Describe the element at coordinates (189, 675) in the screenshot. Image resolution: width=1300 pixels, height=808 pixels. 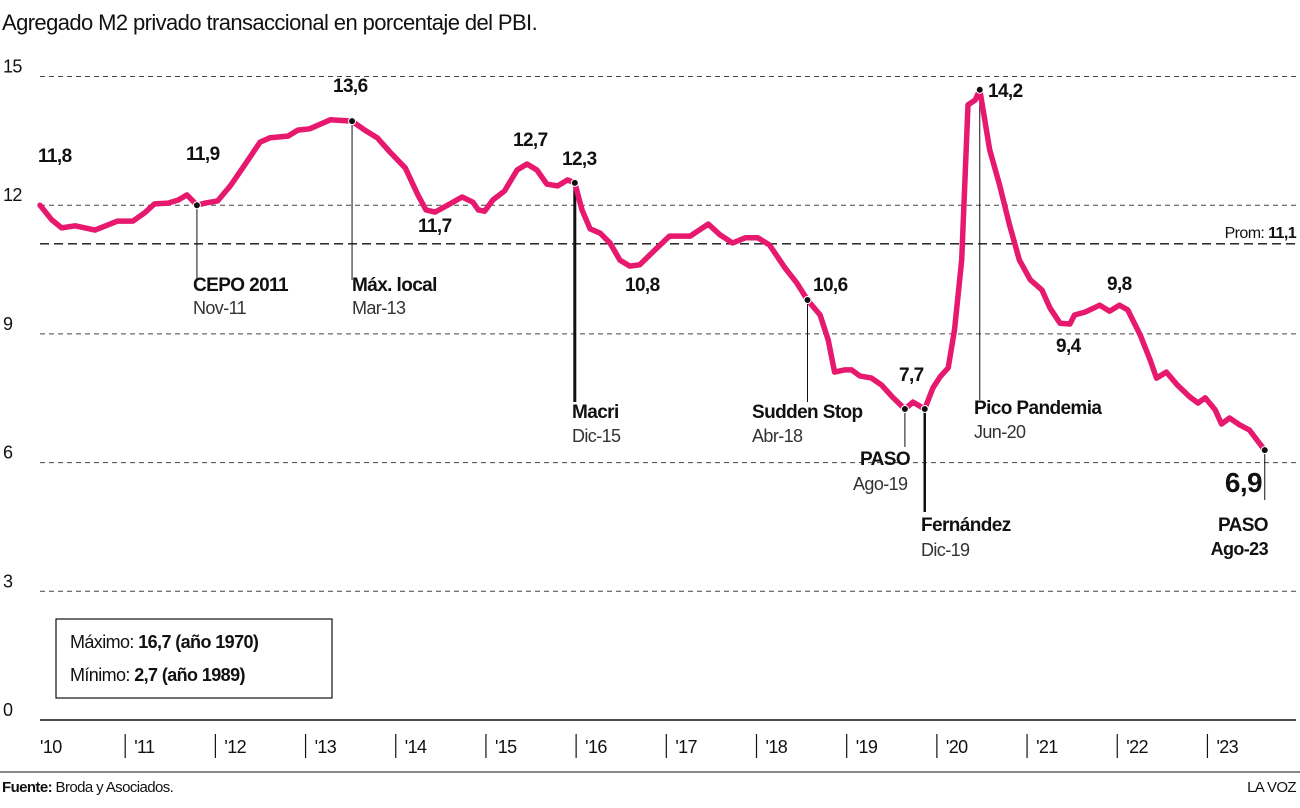
I see `min-value: 2,7 (año 1989)` at that location.